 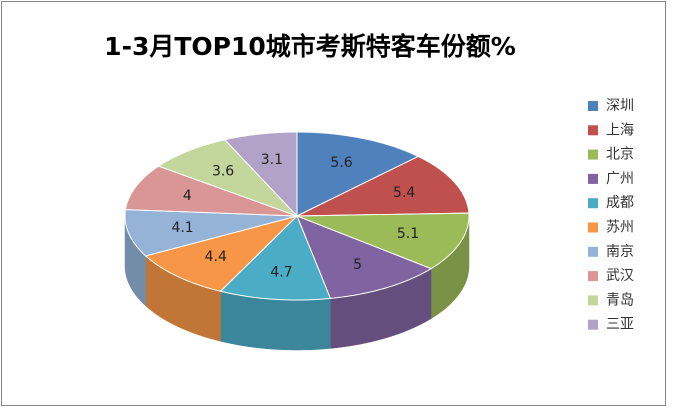 What do you see at coordinates (187, 196) in the screenshot?
I see `data-label: 4` at bounding box center [187, 196].